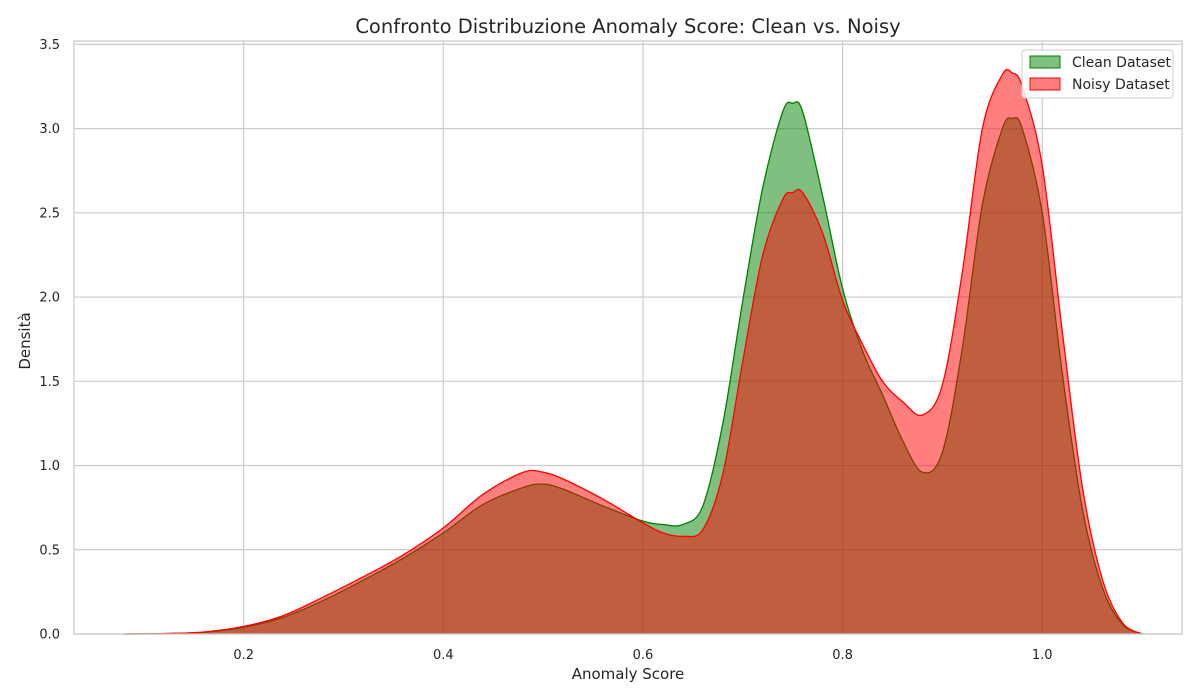 The width and height of the screenshot is (1200, 700). What do you see at coordinates (842, 655) in the screenshot?
I see `x-tick-label-3: 0.8` at bounding box center [842, 655].